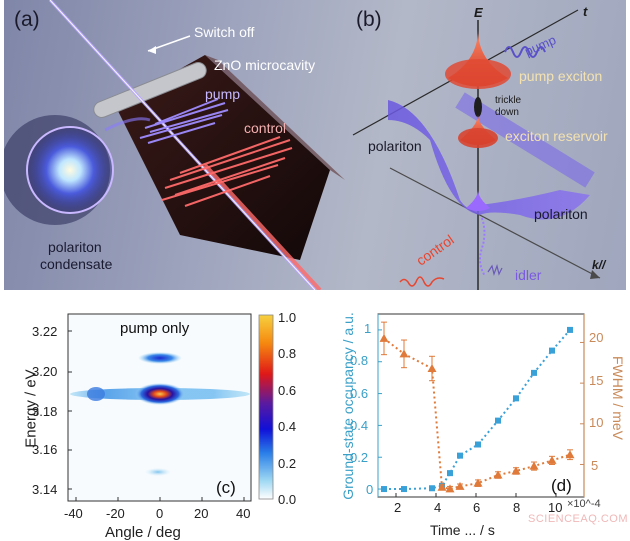 This screenshot has height=541, width=630. I want to click on annotation-polariton-left: polariton, so click(395, 146).